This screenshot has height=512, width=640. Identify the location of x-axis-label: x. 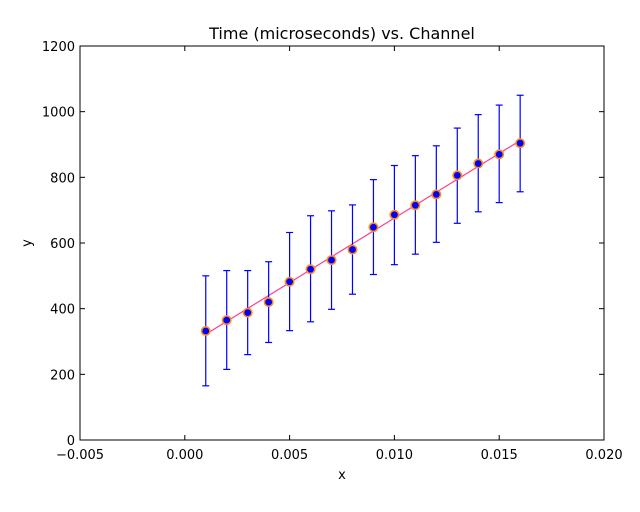
(342, 475).